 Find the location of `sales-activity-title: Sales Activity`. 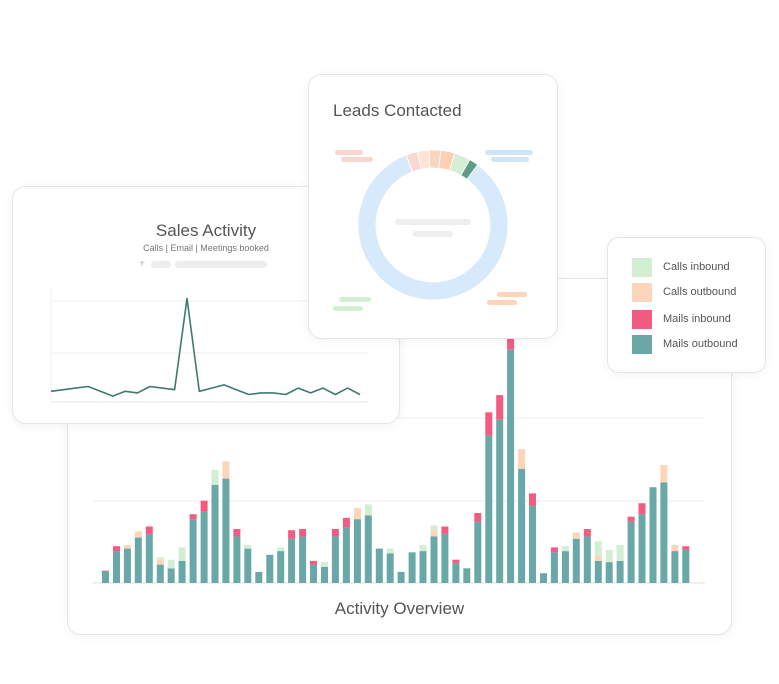

sales-activity-title: Sales Activity is located at coordinates (206, 230).